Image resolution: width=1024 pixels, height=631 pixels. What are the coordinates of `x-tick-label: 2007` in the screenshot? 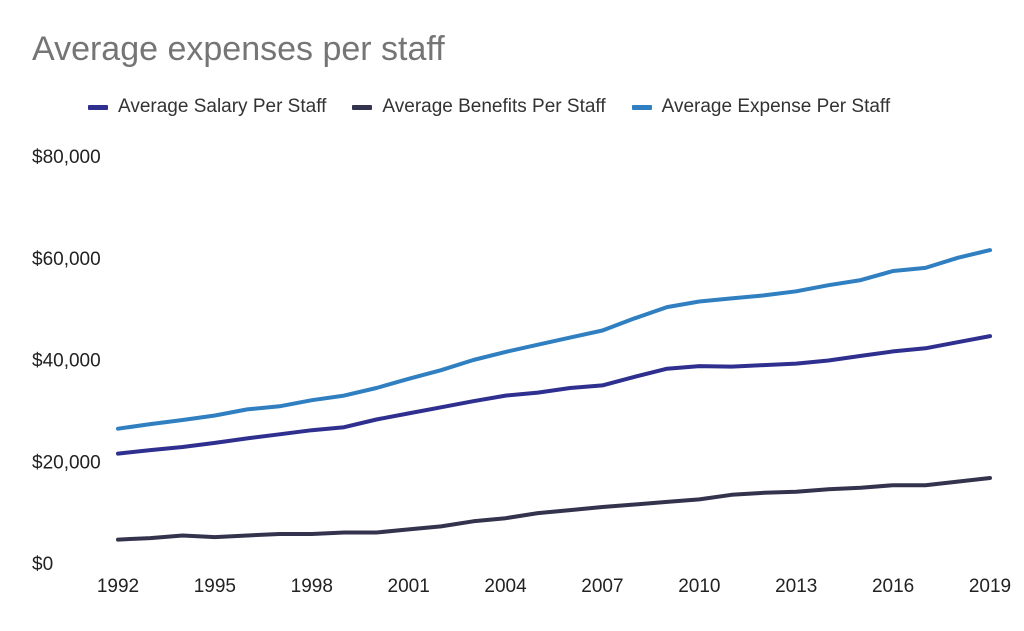 It's located at (602, 586).